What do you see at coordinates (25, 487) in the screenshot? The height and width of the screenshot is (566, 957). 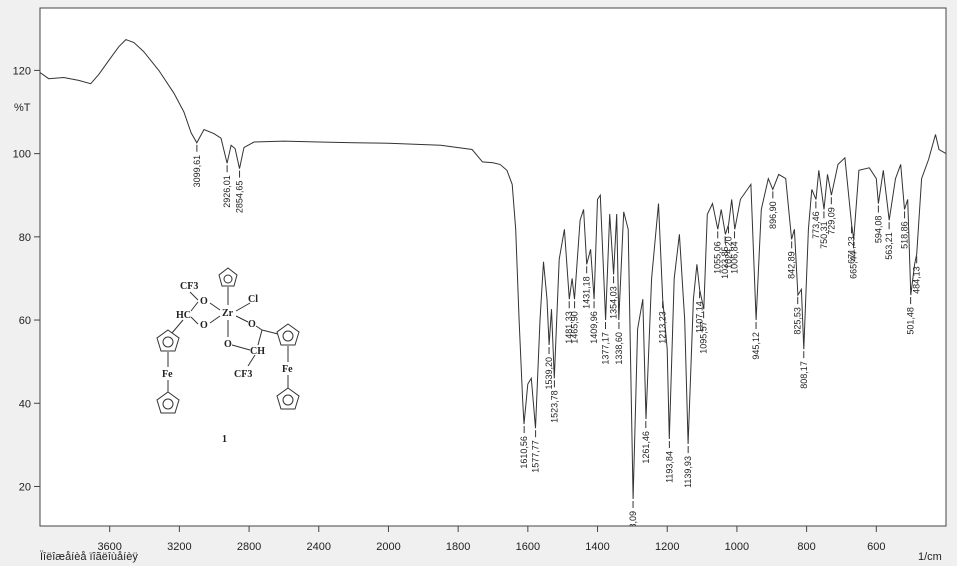 I see `y-tick-label: 20` at bounding box center [25, 487].